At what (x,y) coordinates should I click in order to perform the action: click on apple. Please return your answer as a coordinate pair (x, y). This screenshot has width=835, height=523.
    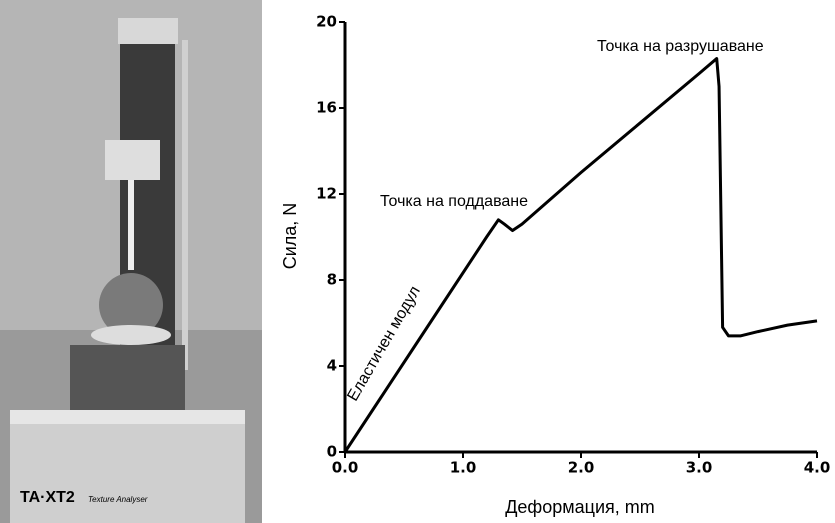
    Looking at the image, I should click on (131, 305).